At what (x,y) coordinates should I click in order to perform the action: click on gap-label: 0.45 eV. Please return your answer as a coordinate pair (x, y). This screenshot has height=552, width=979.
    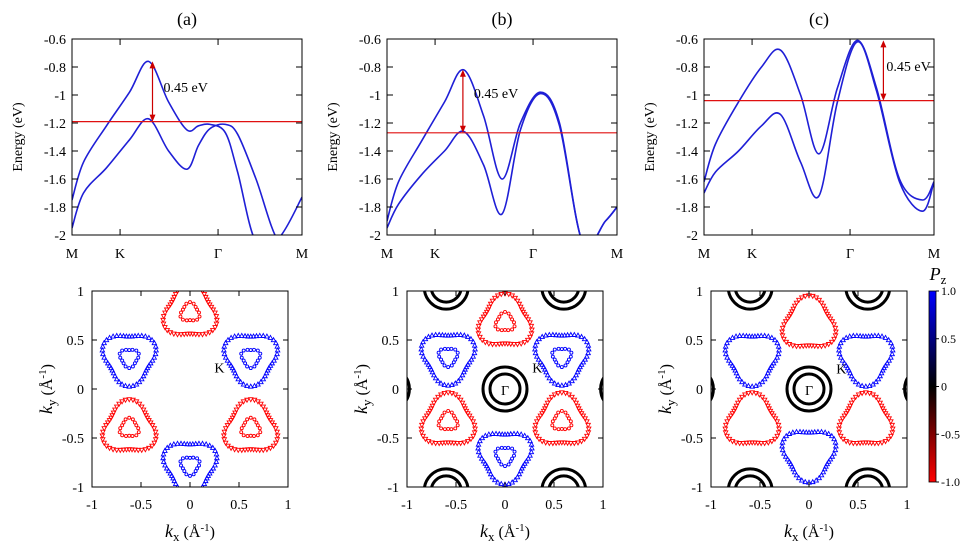
    Looking at the image, I should click on (186, 88).